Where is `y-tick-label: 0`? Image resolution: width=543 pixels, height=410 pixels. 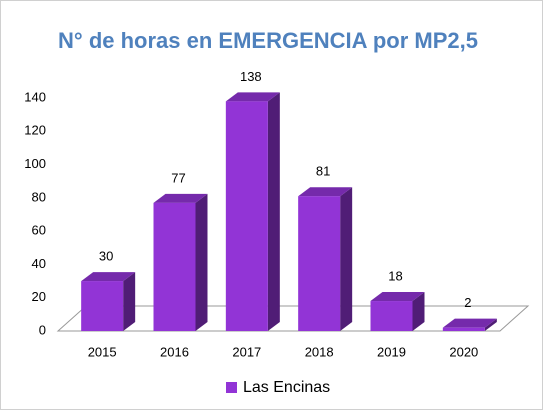
y-tick-label: 0 is located at coordinates (42, 329).